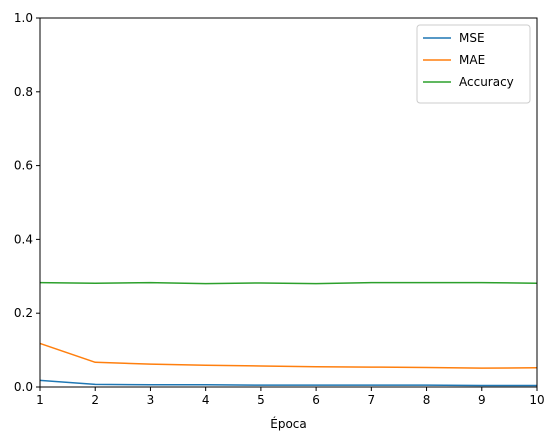  What do you see at coordinates (472, 60) in the screenshot?
I see `legend-label-mae: MAE` at bounding box center [472, 60].